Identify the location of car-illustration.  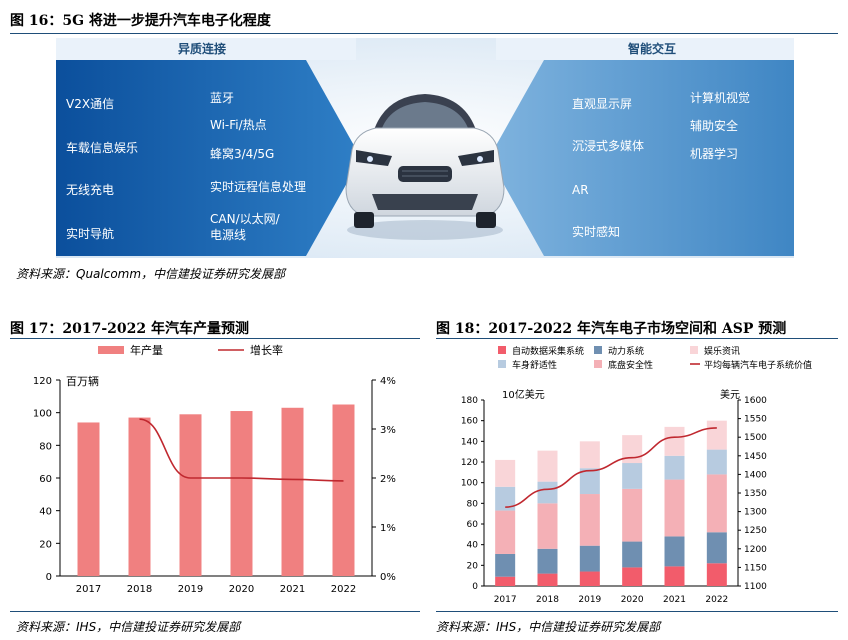
(425, 167).